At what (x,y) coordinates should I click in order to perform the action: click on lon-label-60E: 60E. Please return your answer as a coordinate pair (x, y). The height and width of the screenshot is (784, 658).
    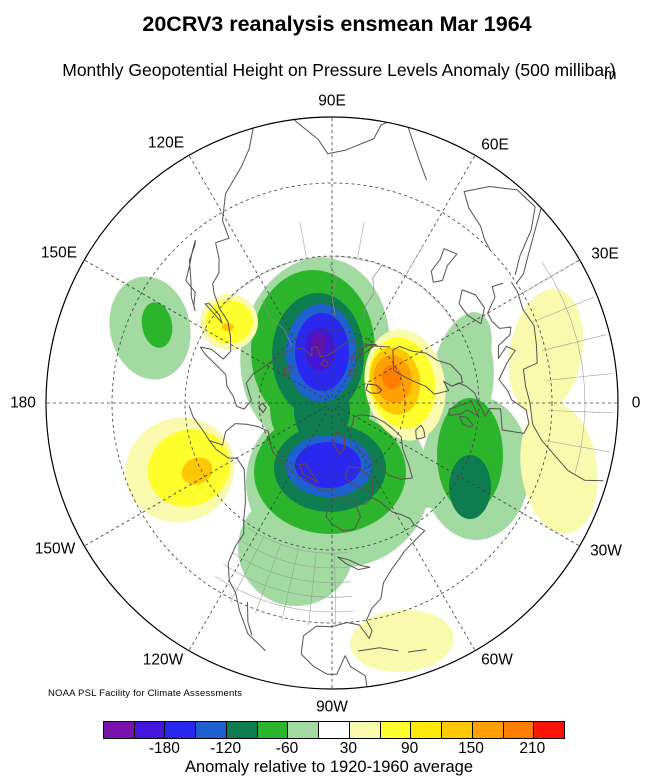
    Looking at the image, I should click on (495, 145).